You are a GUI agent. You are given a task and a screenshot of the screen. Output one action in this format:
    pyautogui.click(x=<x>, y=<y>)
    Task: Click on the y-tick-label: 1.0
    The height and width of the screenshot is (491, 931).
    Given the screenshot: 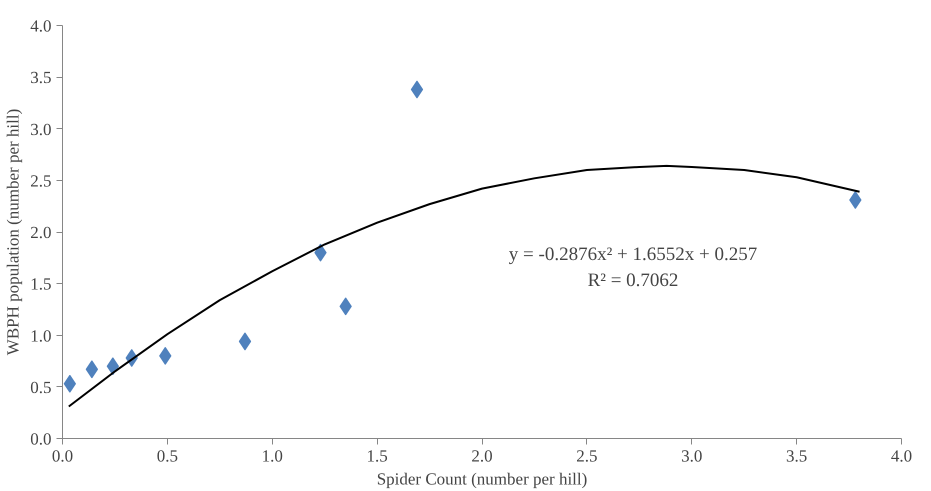 What is the action you would take?
    pyautogui.click(x=41, y=336)
    